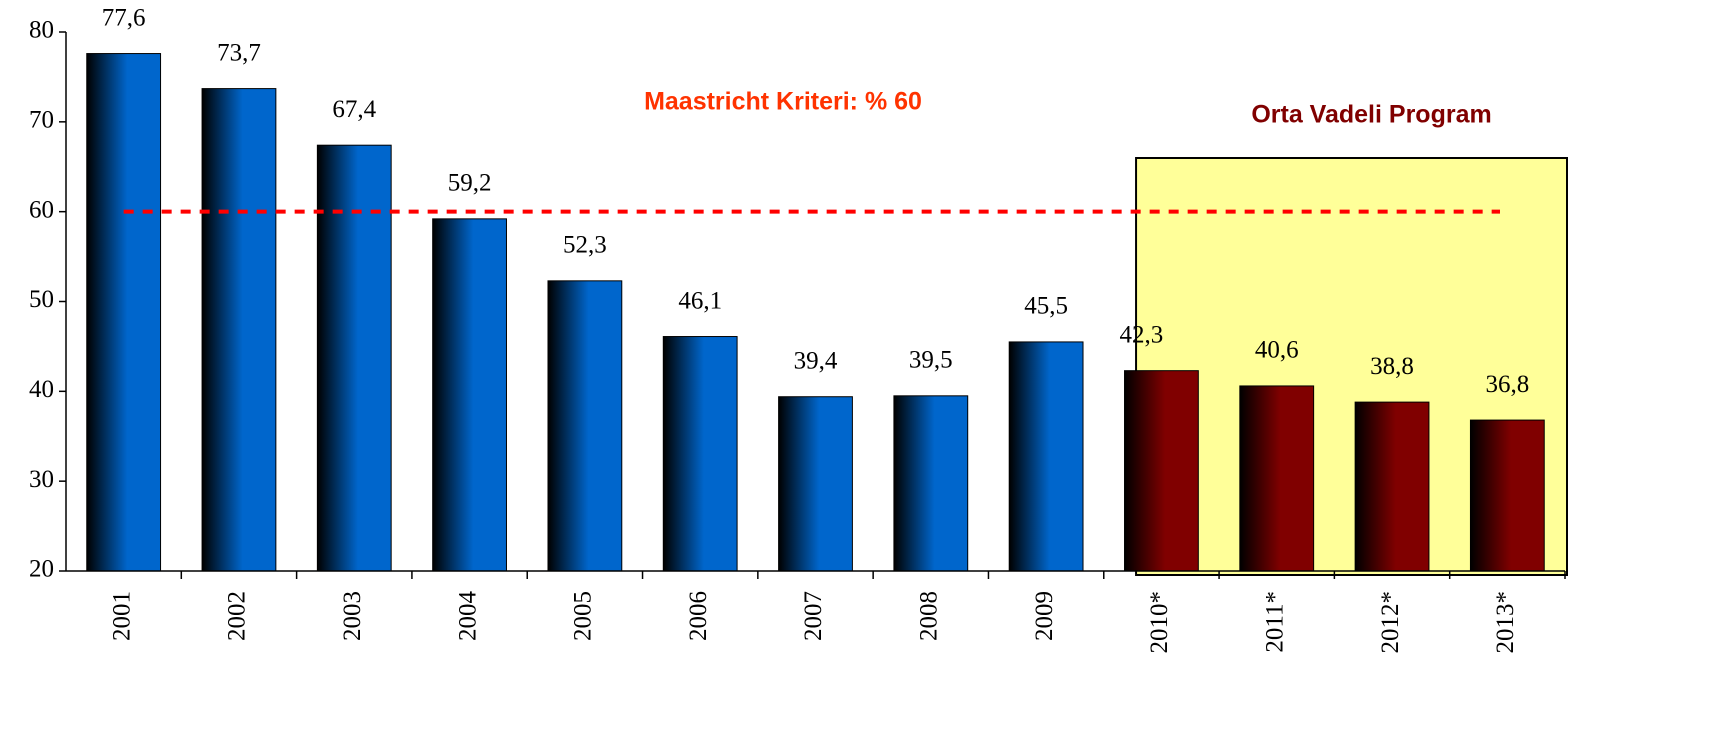  I want to click on y-tick-label: 80, so click(41, 30).